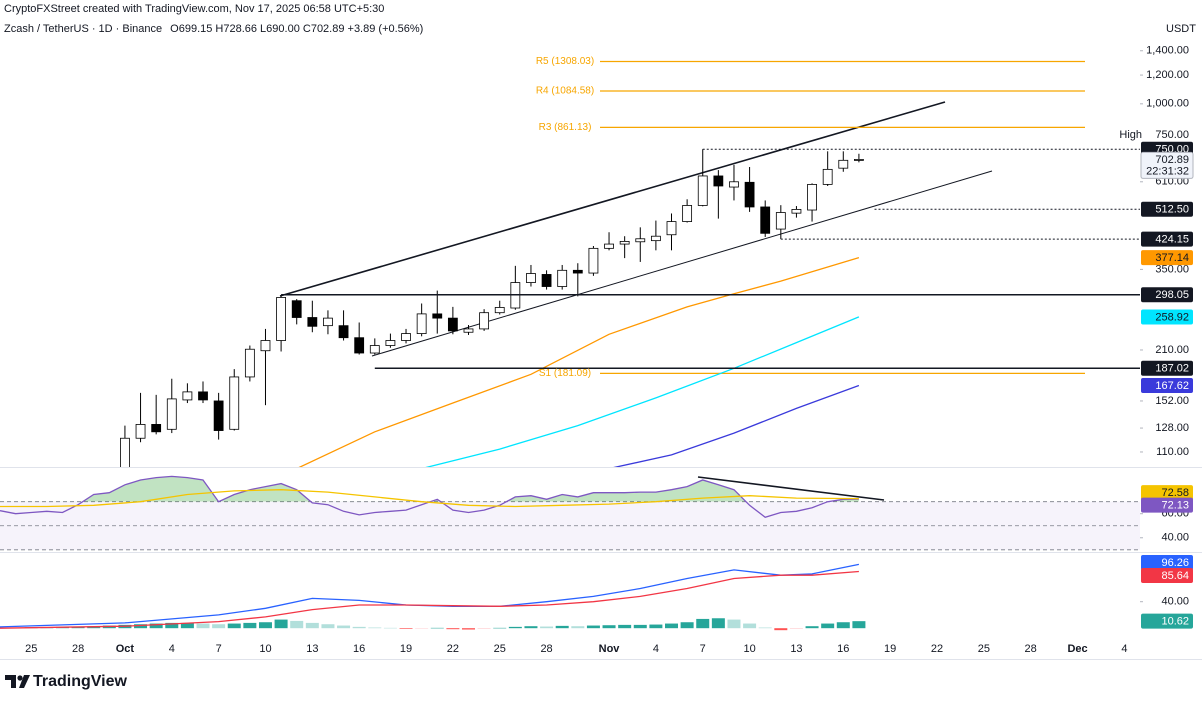 The width and height of the screenshot is (1202, 702). What do you see at coordinates (125, 649) in the screenshot?
I see `x-tick-label: Oct` at bounding box center [125, 649].